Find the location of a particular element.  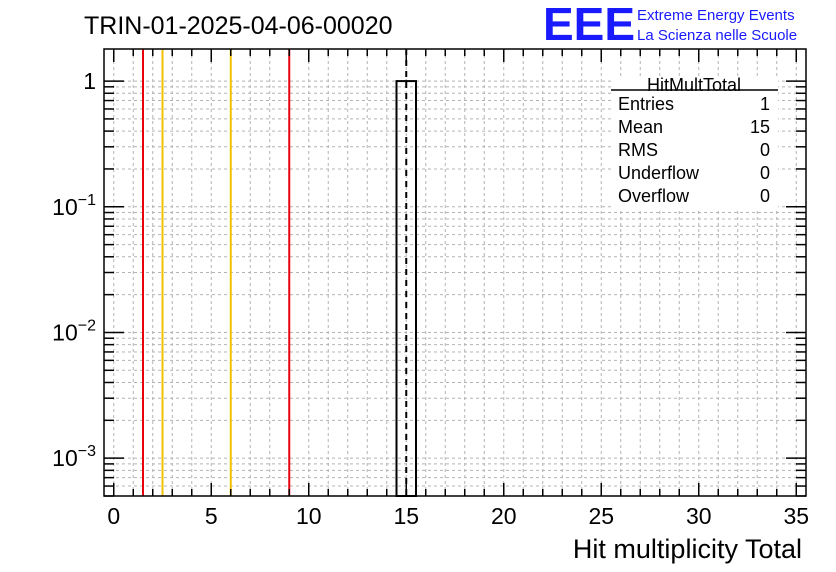

x-axis-label: Hit multiplicity Total is located at coordinates (687, 549).